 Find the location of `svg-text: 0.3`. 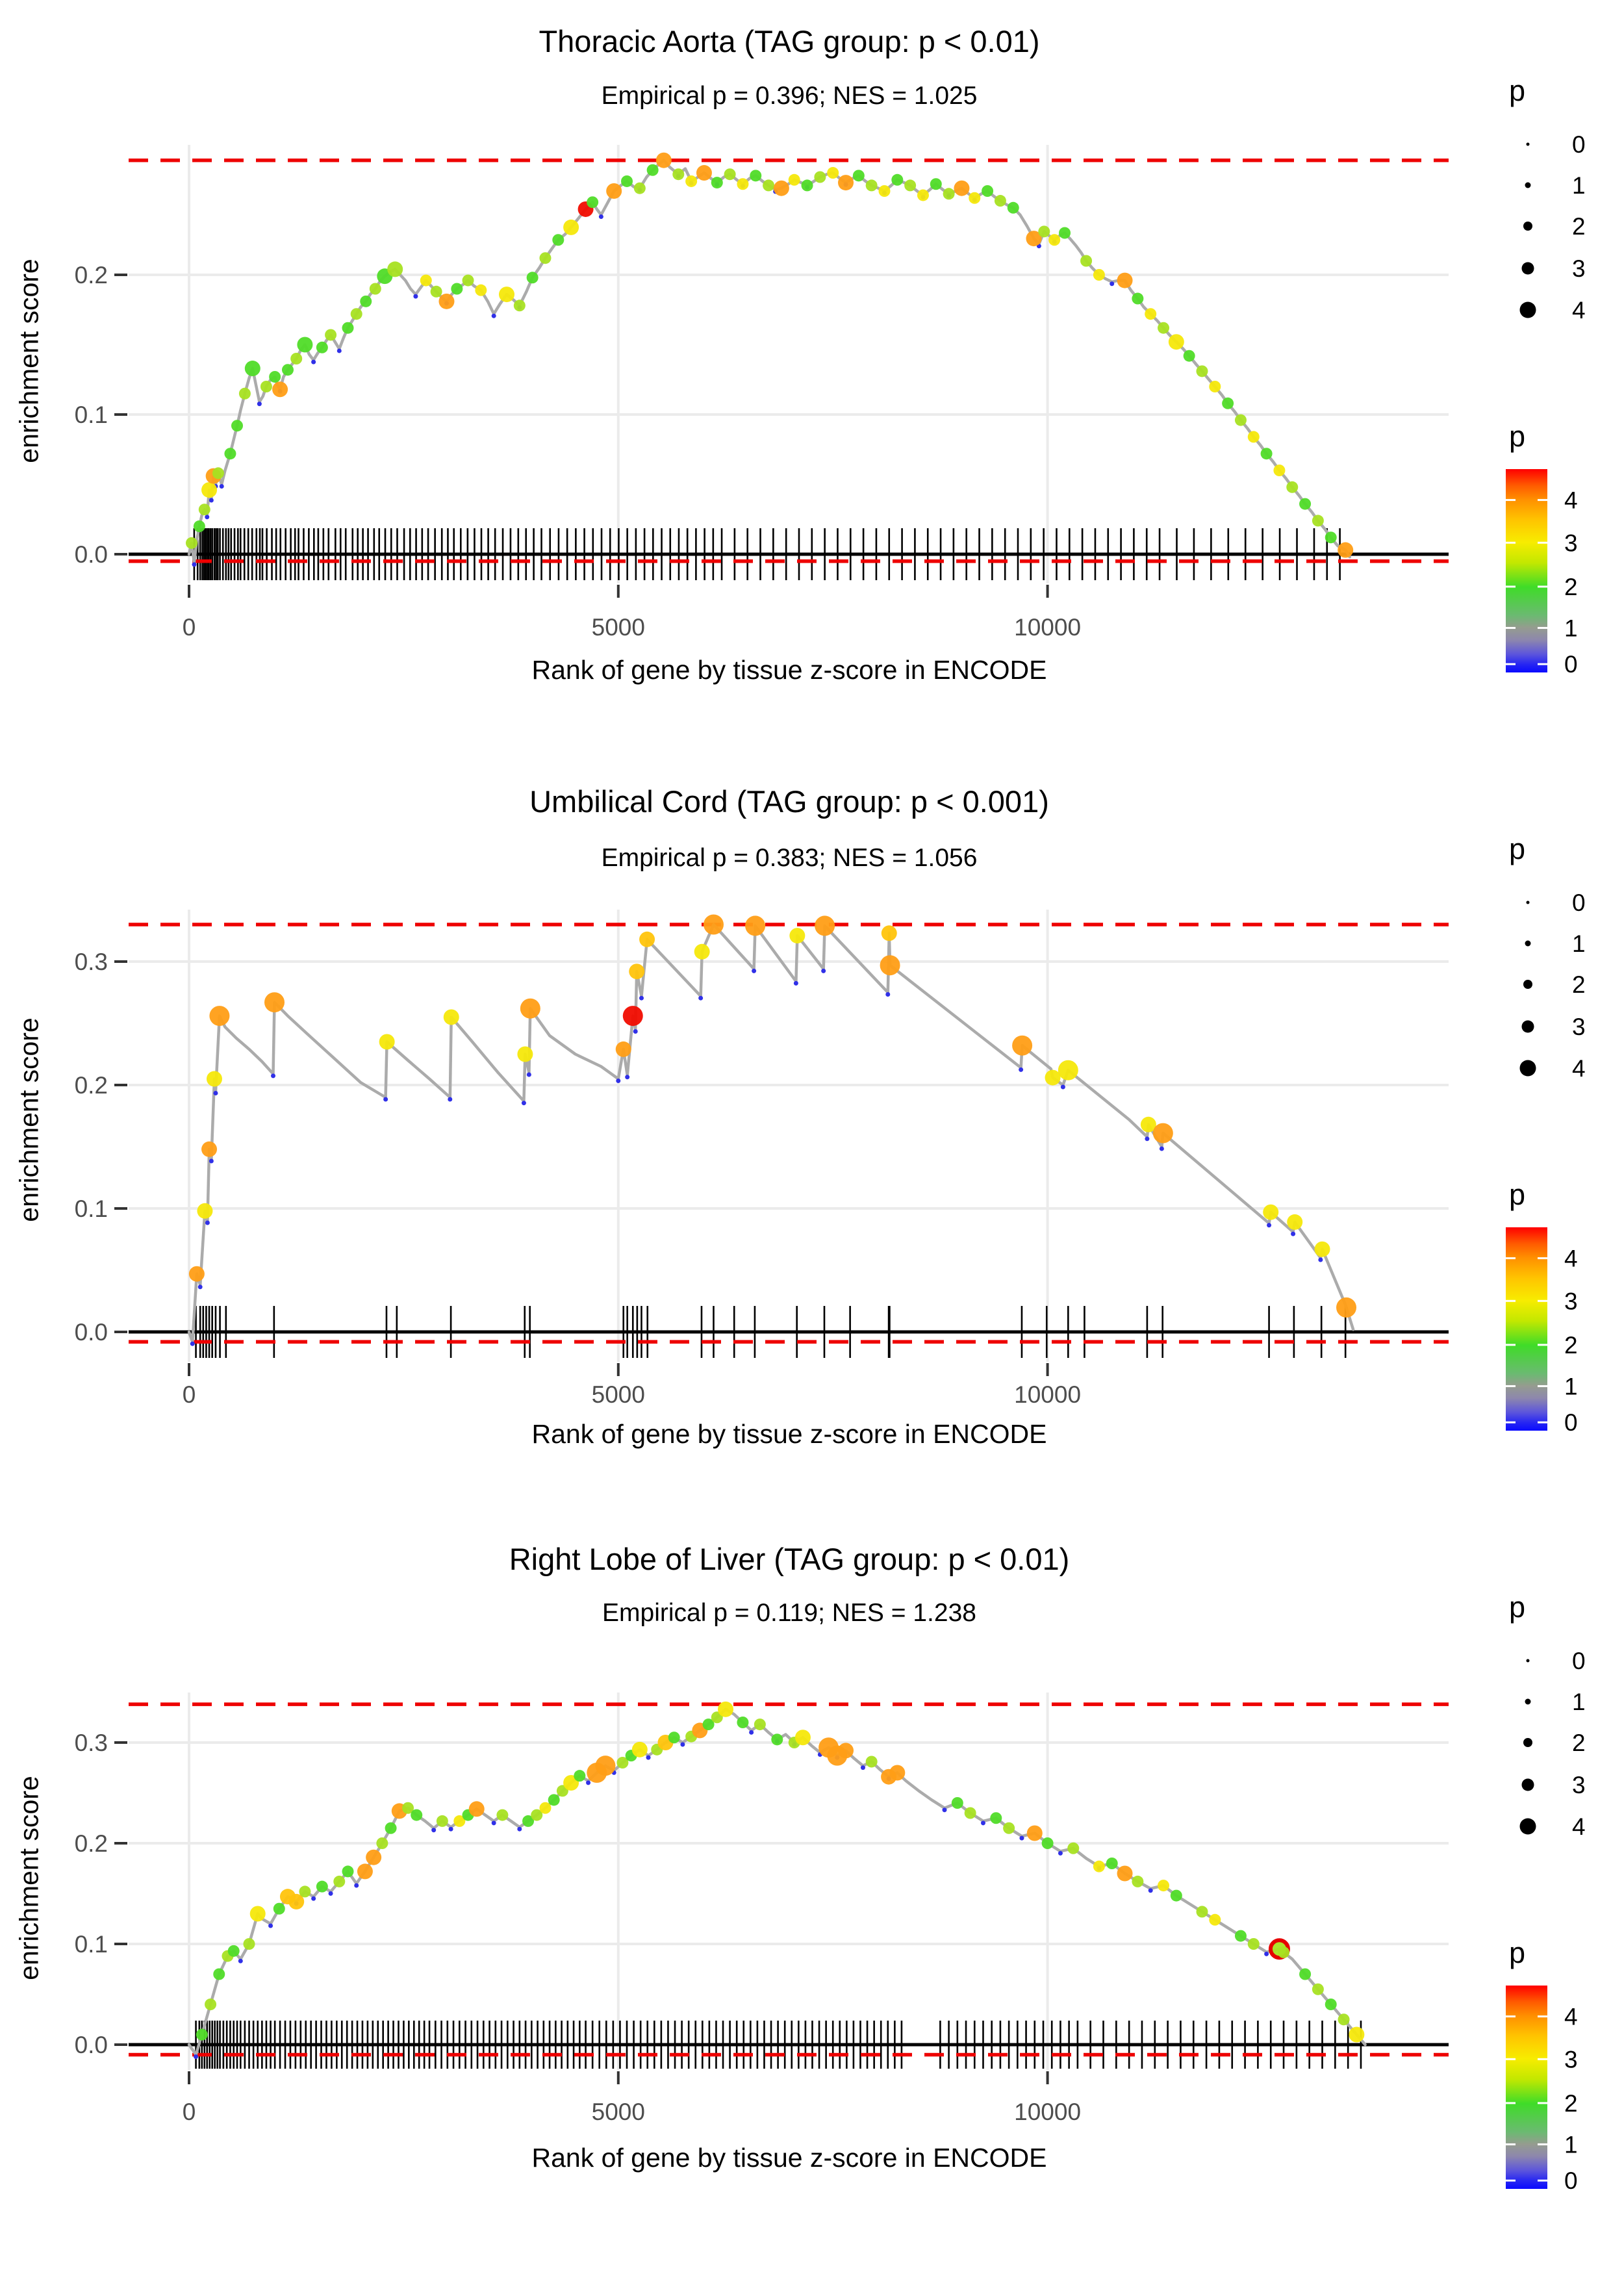

svg-text: 0.3 is located at coordinates (91, 1743).